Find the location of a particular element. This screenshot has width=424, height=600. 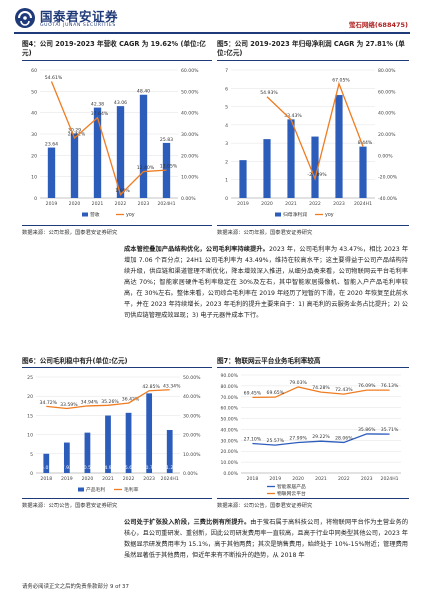

legend-label: 智能家居产品 is located at coordinates (291, 486).